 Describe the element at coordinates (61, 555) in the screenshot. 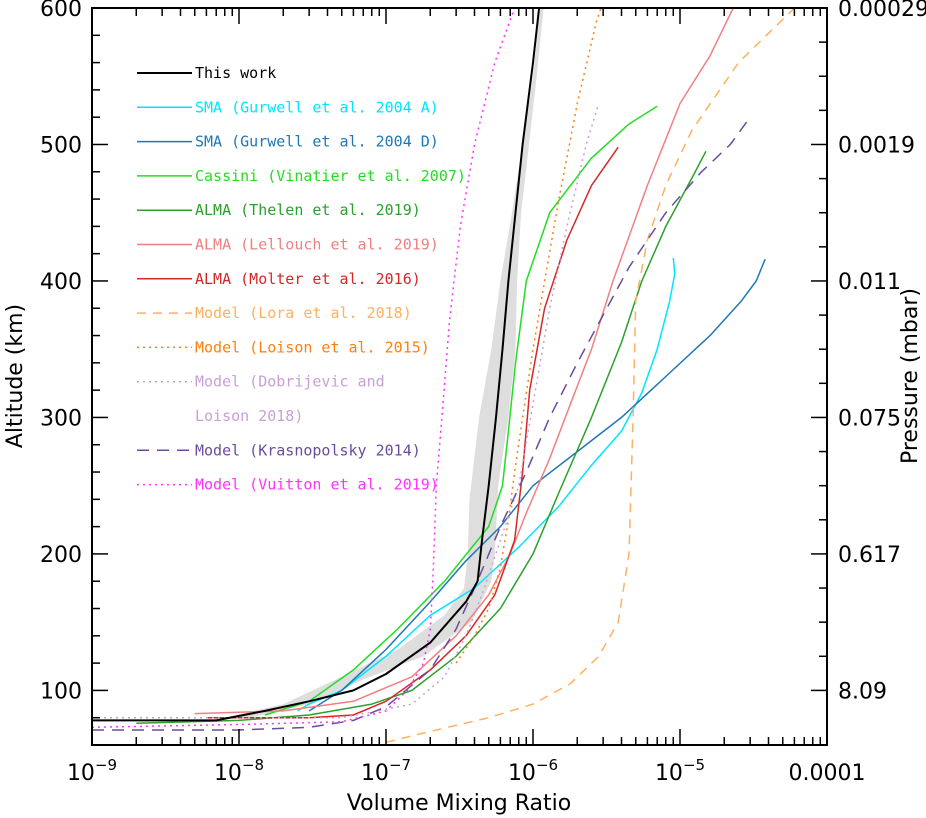

I see `y-tick-label: 200` at that location.